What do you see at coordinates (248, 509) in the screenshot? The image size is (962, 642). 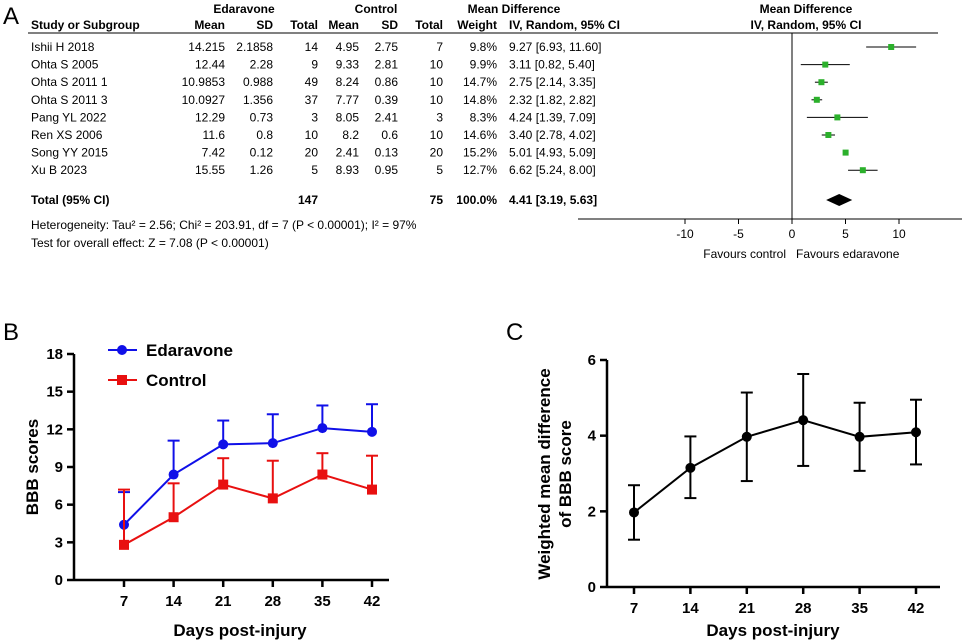 I see `control-series-line` at bounding box center [248, 509].